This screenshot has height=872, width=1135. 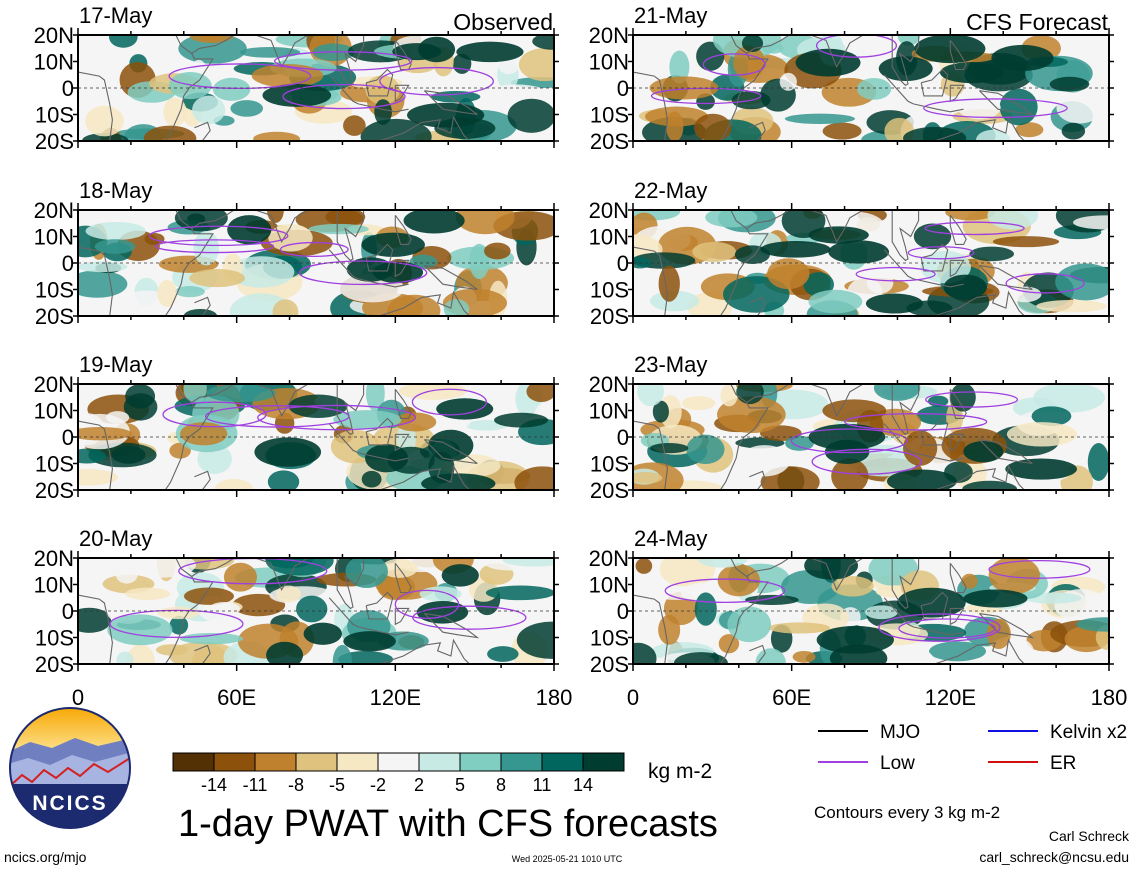 I want to click on x-axis-ticks: 0 60E 120E 180 0 60E 120E 180, so click(x=599, y=697).